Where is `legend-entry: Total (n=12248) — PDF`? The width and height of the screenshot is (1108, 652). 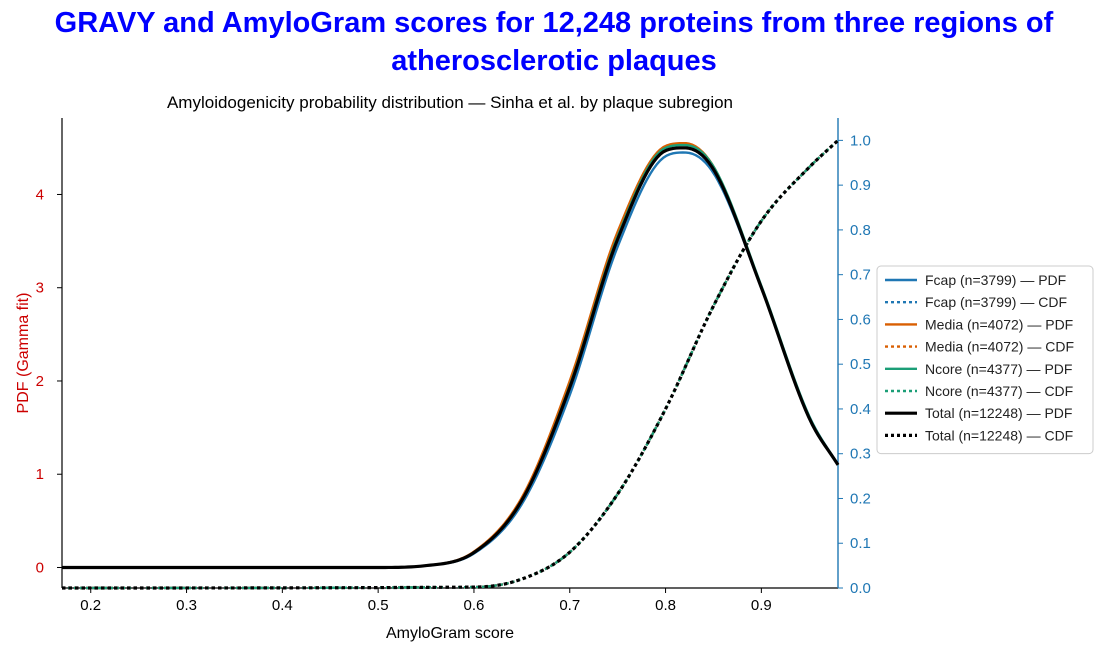
legend-entry: Total (n=12248) — PDF is located at coordinates (998, 413).